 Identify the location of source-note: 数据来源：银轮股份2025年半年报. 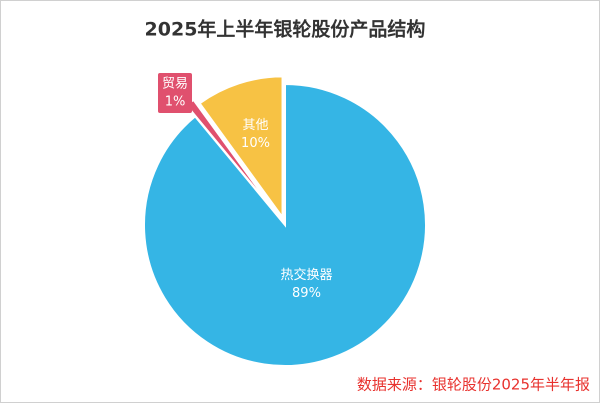
(473, 385).